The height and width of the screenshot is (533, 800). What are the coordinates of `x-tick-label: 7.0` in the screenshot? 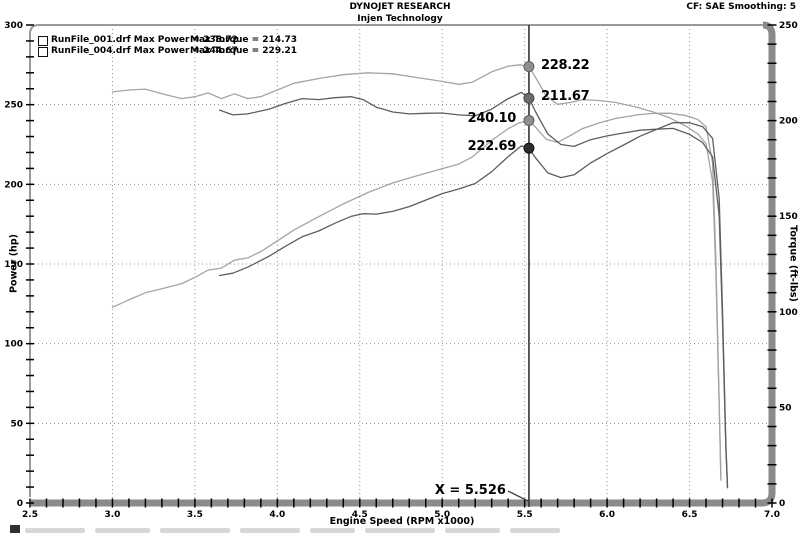 It's located at (772, 515).